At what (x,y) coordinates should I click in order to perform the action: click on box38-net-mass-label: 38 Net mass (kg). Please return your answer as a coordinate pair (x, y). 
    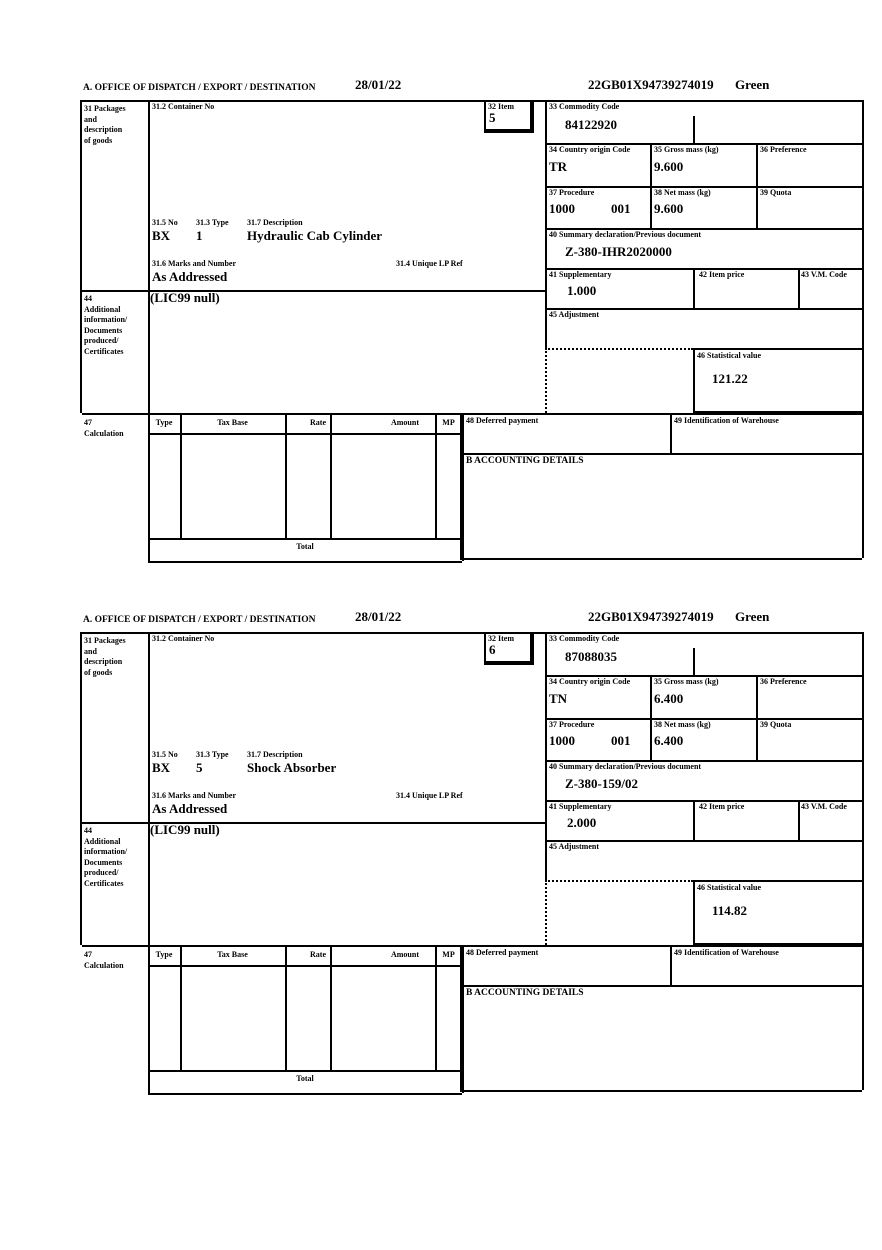
    Looking at the image, I should click on (682, 192).